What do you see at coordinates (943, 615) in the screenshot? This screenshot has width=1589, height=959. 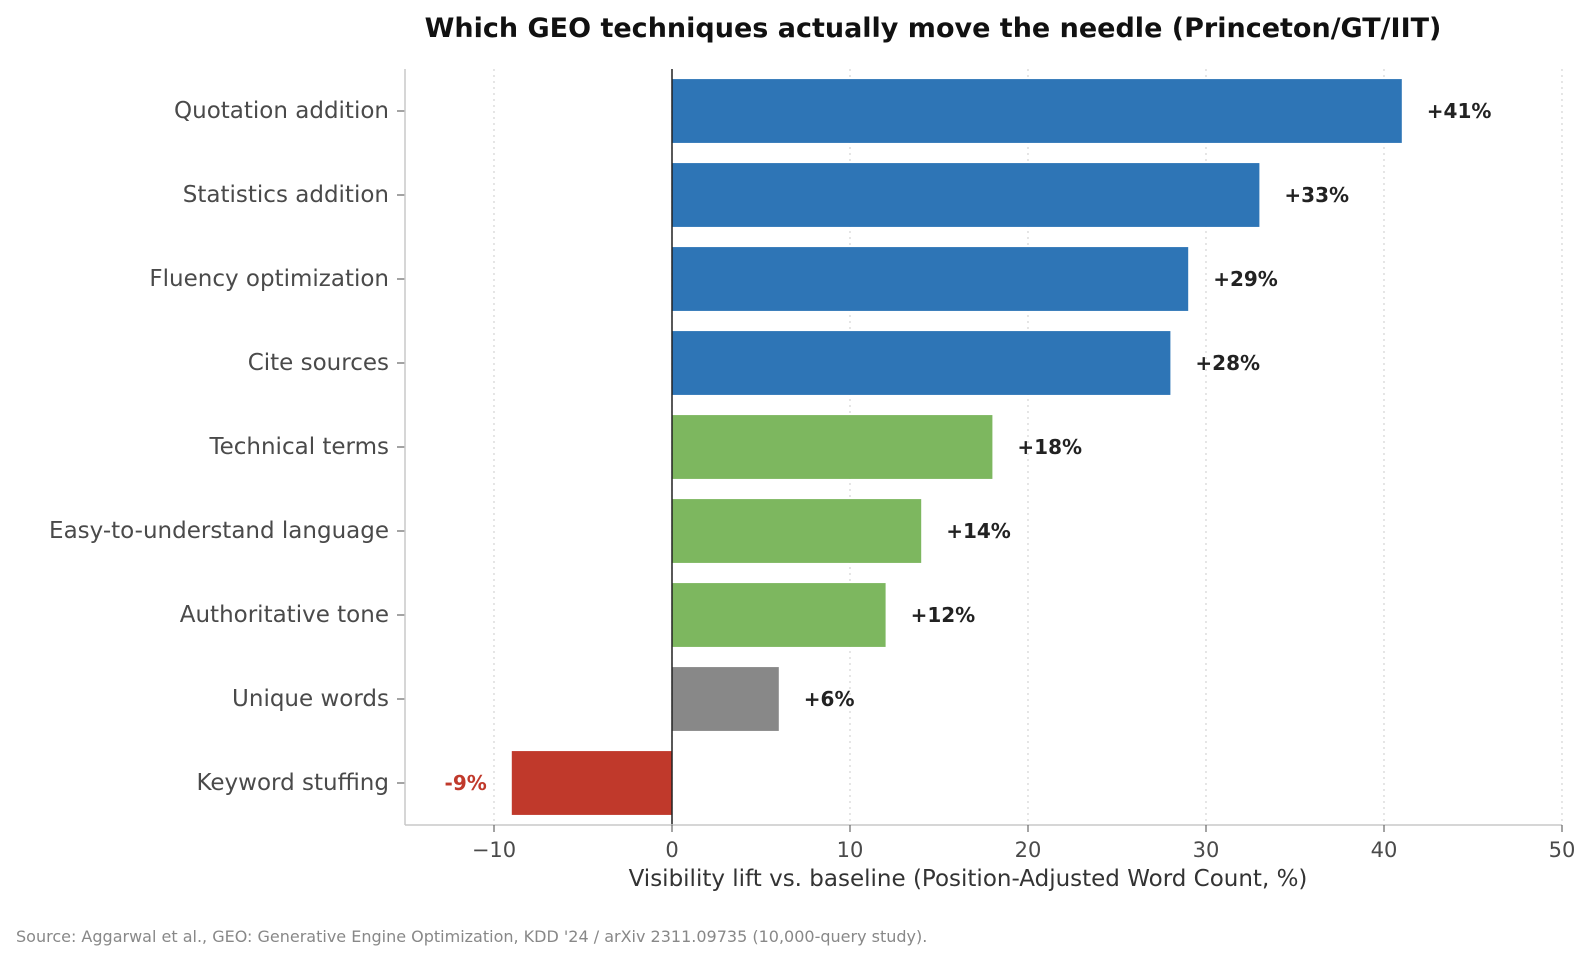 I see `value-label-6: +12%` at bounding box center [943, 615].